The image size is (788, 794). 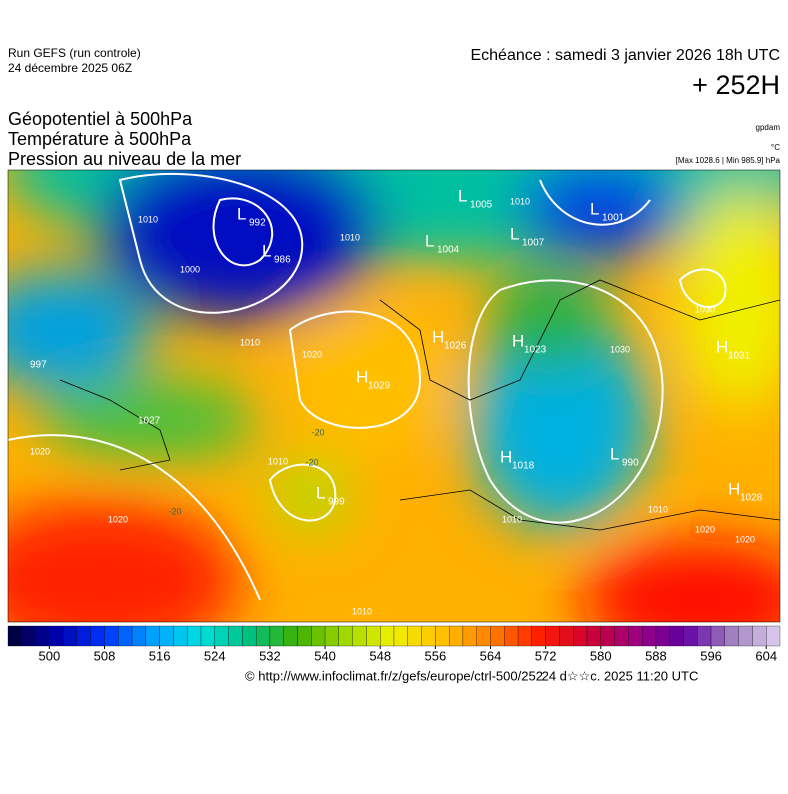 I want to click on title: Pression au niveau de la mer, so click(x=124, y=159).